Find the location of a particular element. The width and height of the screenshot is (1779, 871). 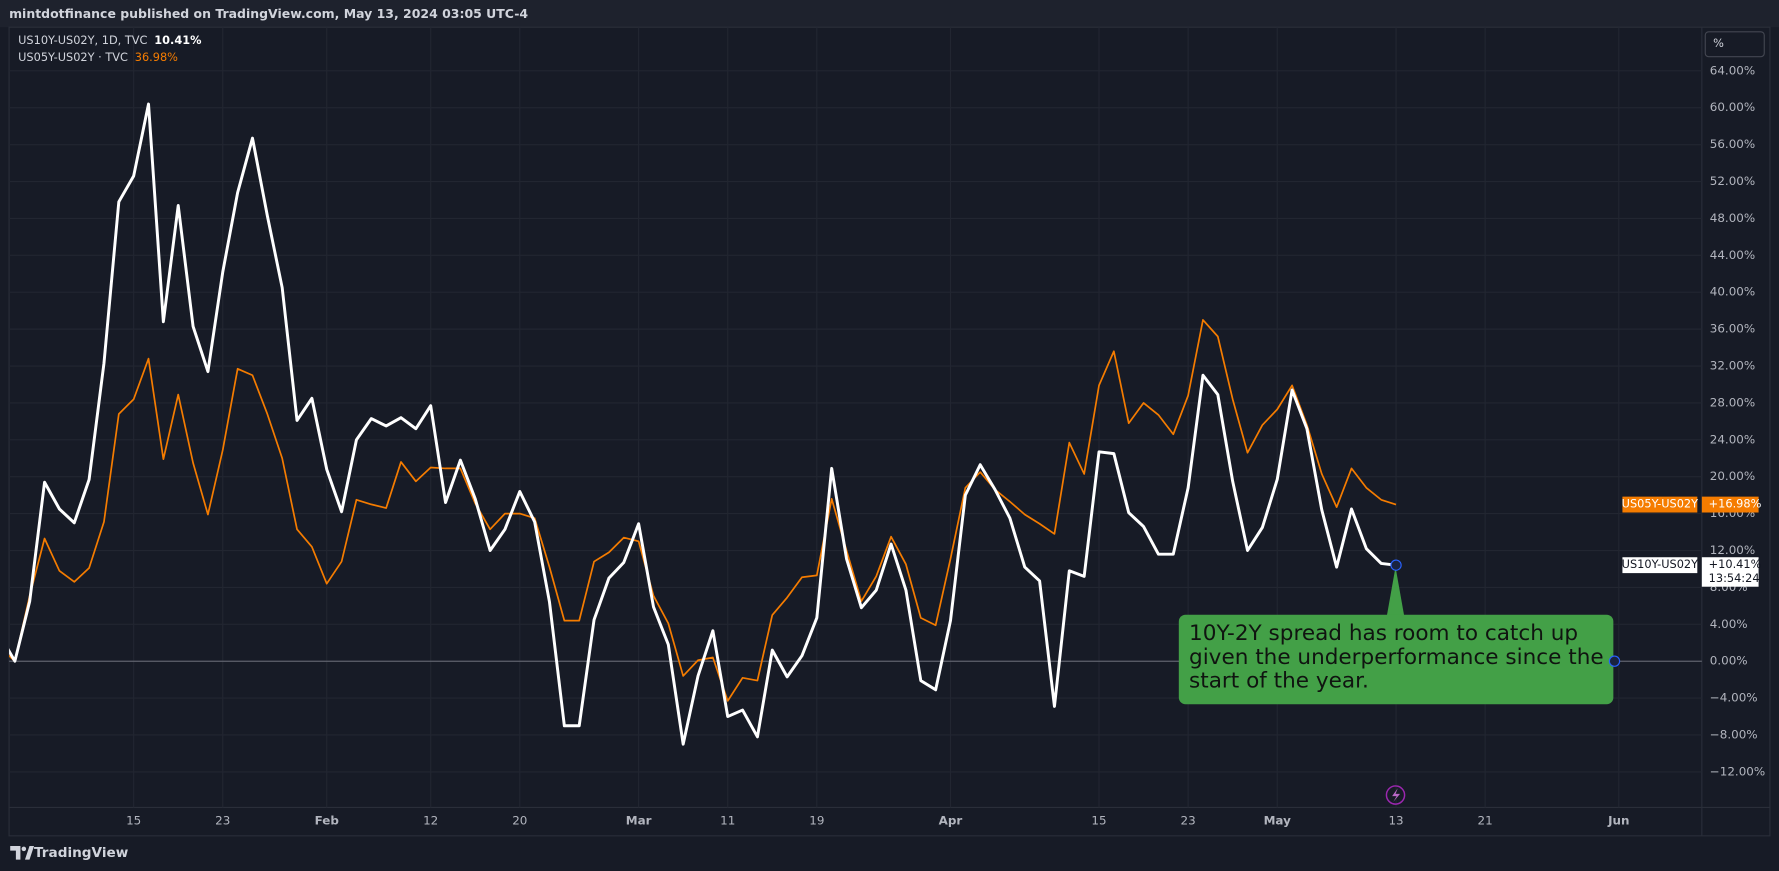

legend-entry: US05Y-US02Y · TVC 36.98% is located at coordinates (98, 57).